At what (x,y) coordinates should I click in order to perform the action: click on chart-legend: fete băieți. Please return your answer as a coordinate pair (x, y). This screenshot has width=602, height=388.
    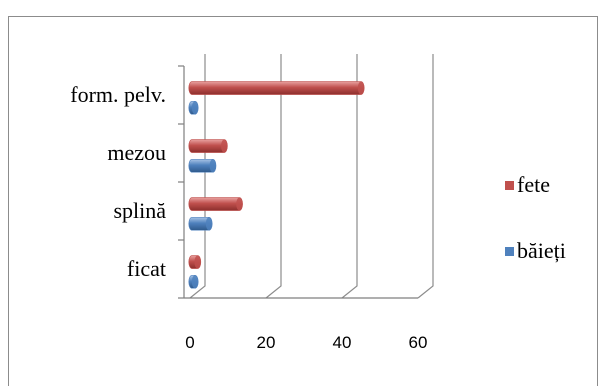
    Looking at the image, I should click on (535, 217).